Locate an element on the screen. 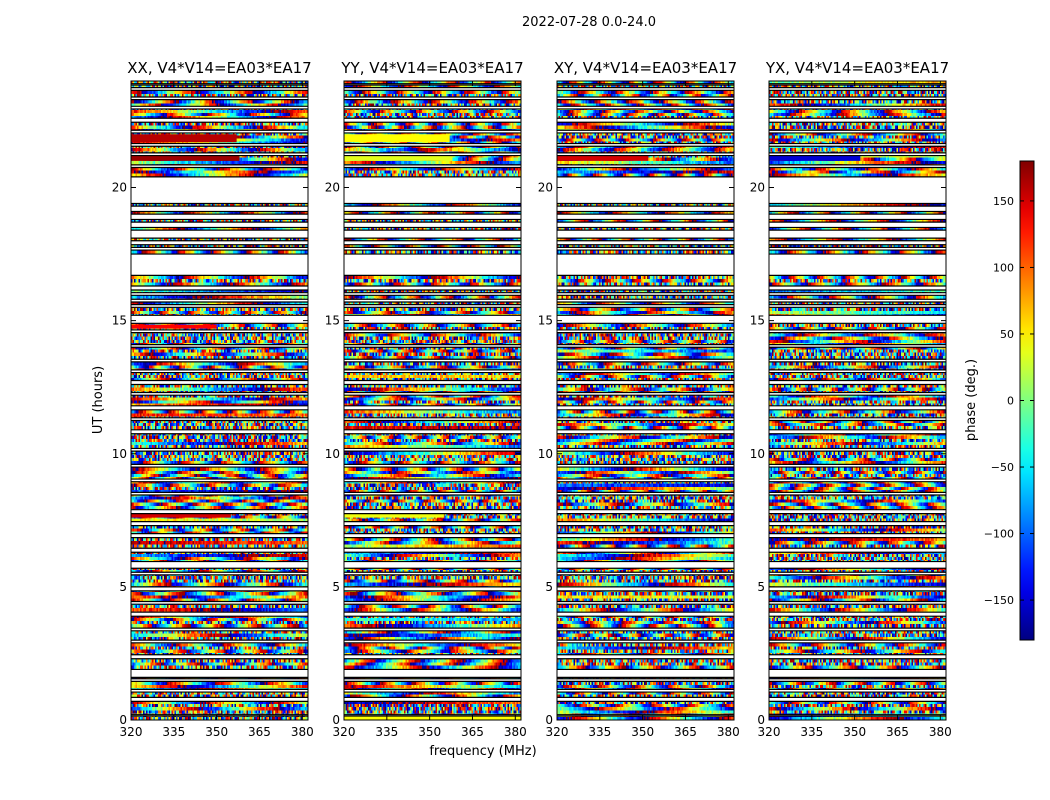  x-tick-label-3-335: 335 is located at coordinates (811, 732).